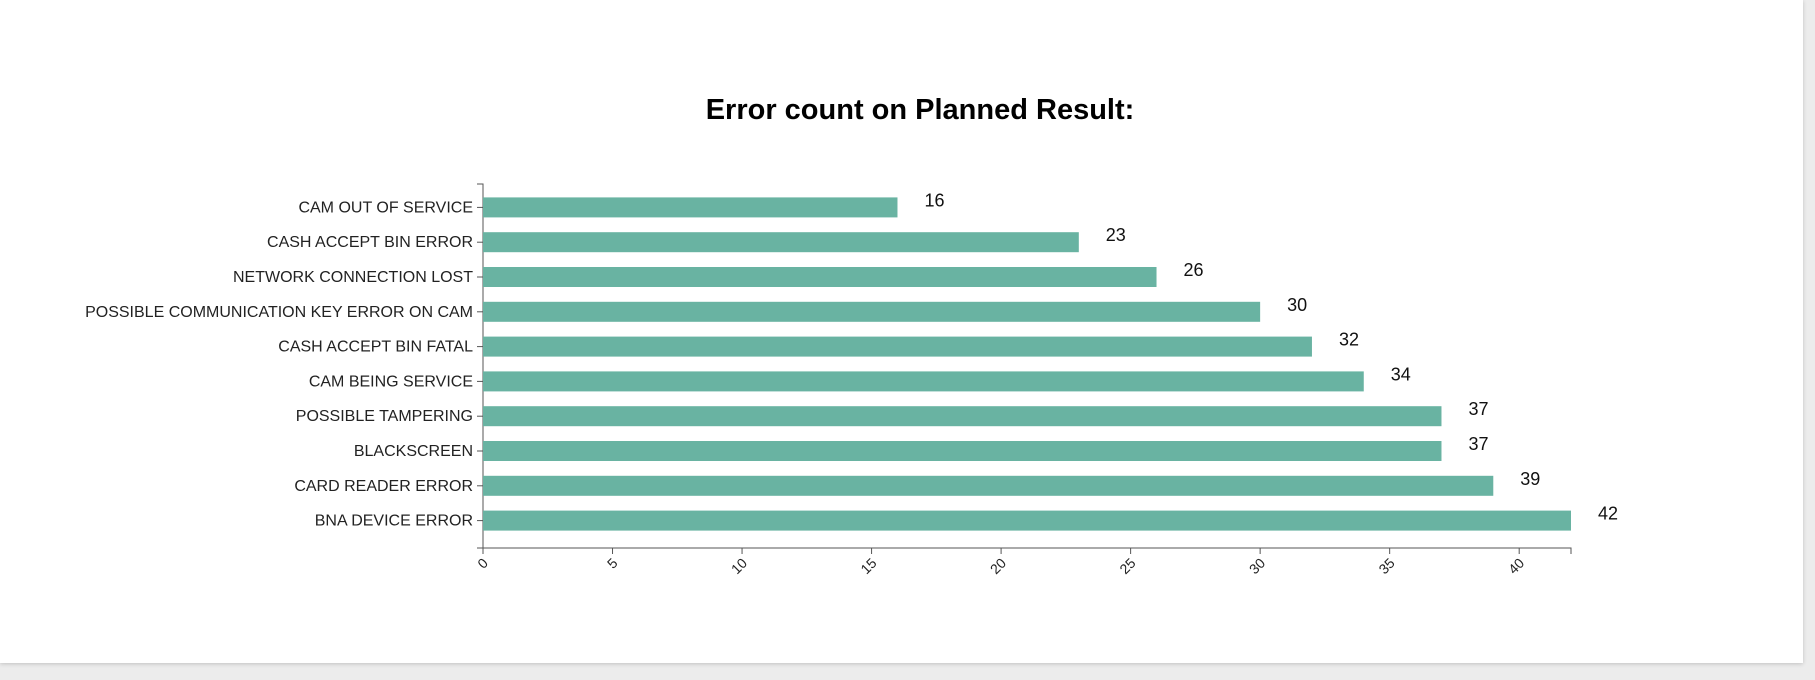 This screenshot has height=680, width=1815. I want to click on x-tick-label: 30, so click(1257, 566).